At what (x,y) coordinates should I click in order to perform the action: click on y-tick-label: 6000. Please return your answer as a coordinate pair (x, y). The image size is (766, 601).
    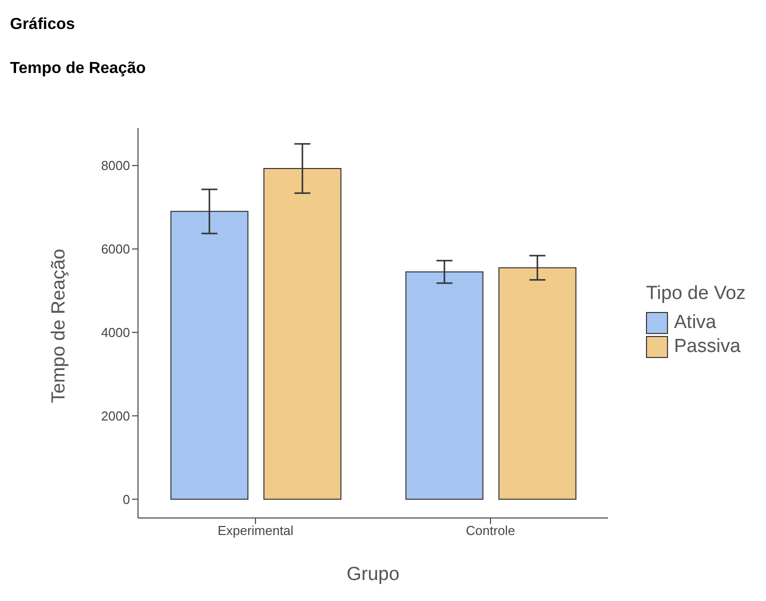
    Looking at the image, I should click on (115, 249).